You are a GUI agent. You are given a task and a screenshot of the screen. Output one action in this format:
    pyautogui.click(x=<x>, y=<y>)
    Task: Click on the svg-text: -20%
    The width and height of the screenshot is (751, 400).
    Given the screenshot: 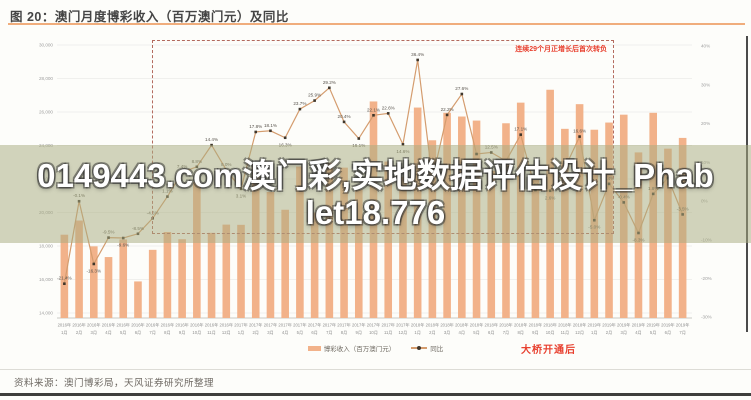 What is the action you would take?
    pyautogui.click(x=706, y=278)
    